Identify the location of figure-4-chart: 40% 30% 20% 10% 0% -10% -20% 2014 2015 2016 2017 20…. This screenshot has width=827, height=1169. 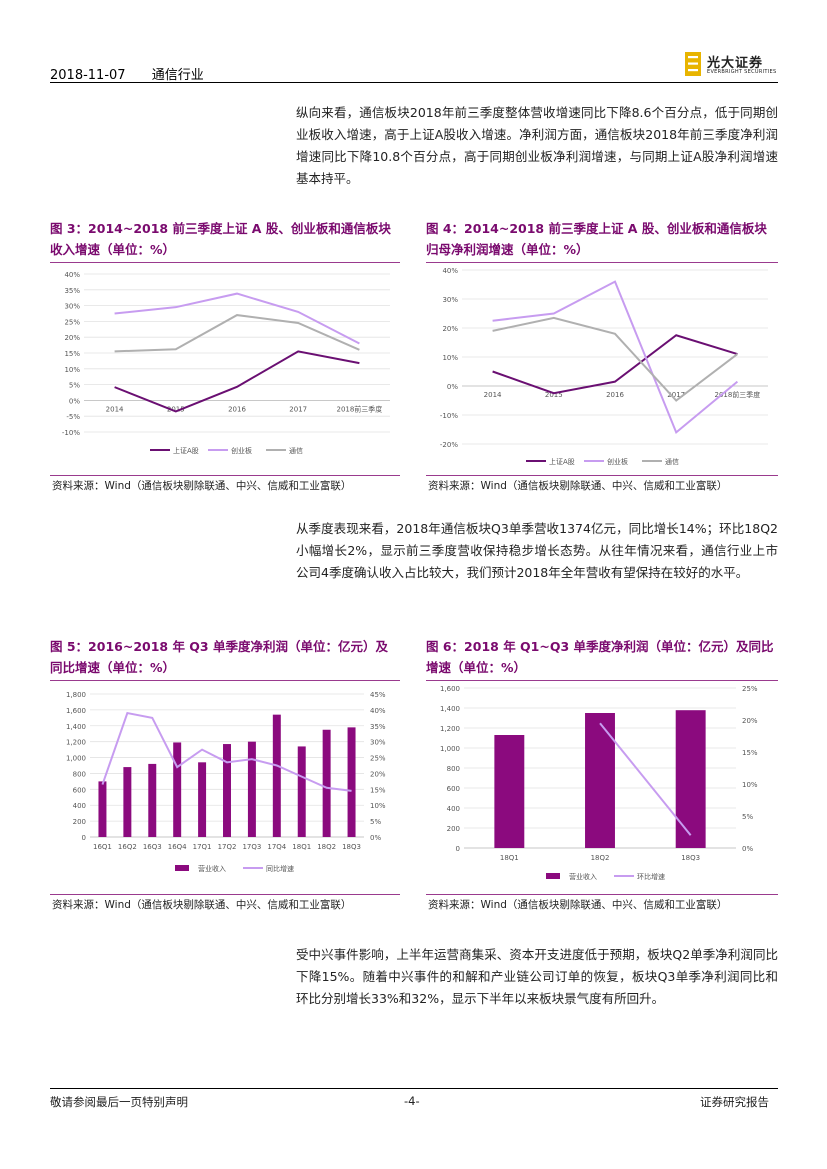
(604, 366).